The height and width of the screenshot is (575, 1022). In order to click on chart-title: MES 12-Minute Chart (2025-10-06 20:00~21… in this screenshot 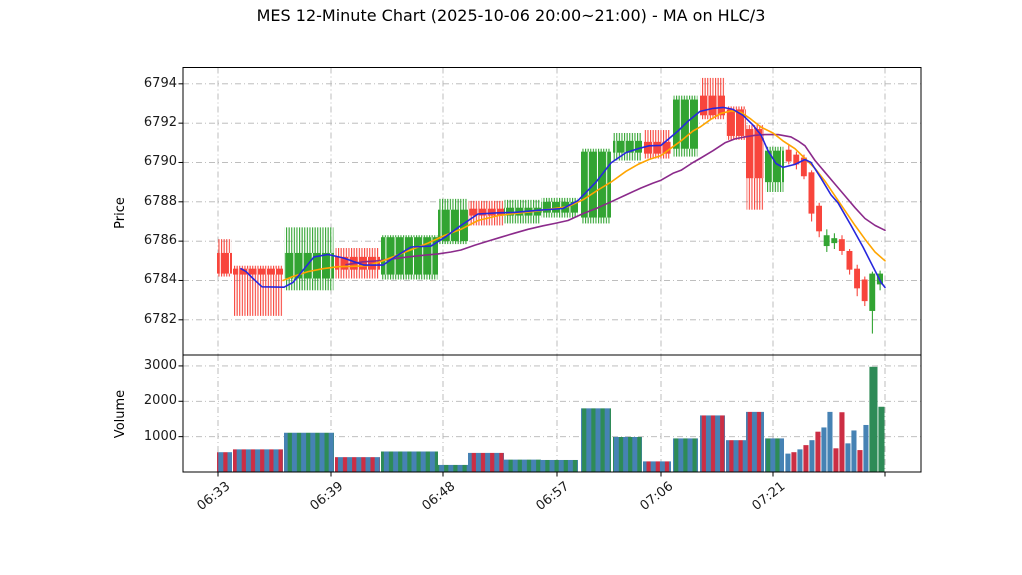, I will do `click(511, 15)`.